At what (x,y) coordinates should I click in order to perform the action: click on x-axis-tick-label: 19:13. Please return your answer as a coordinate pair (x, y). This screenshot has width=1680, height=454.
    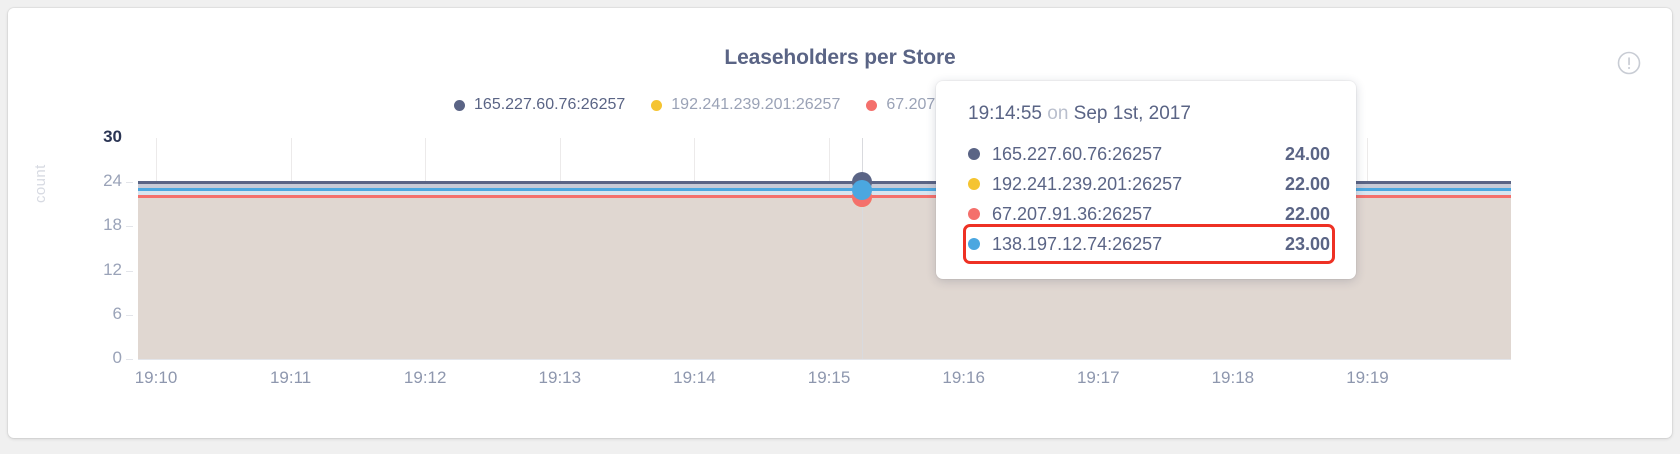
    Looking at the image, I should click on (560, 377).